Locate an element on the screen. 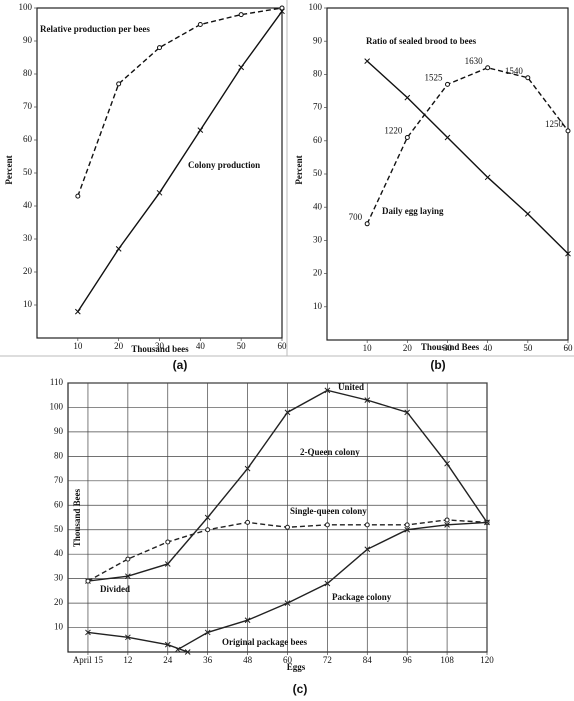 This screenshot has width=574, height=701. x-axis-label: Eggs is located at coordinates (296, 667).